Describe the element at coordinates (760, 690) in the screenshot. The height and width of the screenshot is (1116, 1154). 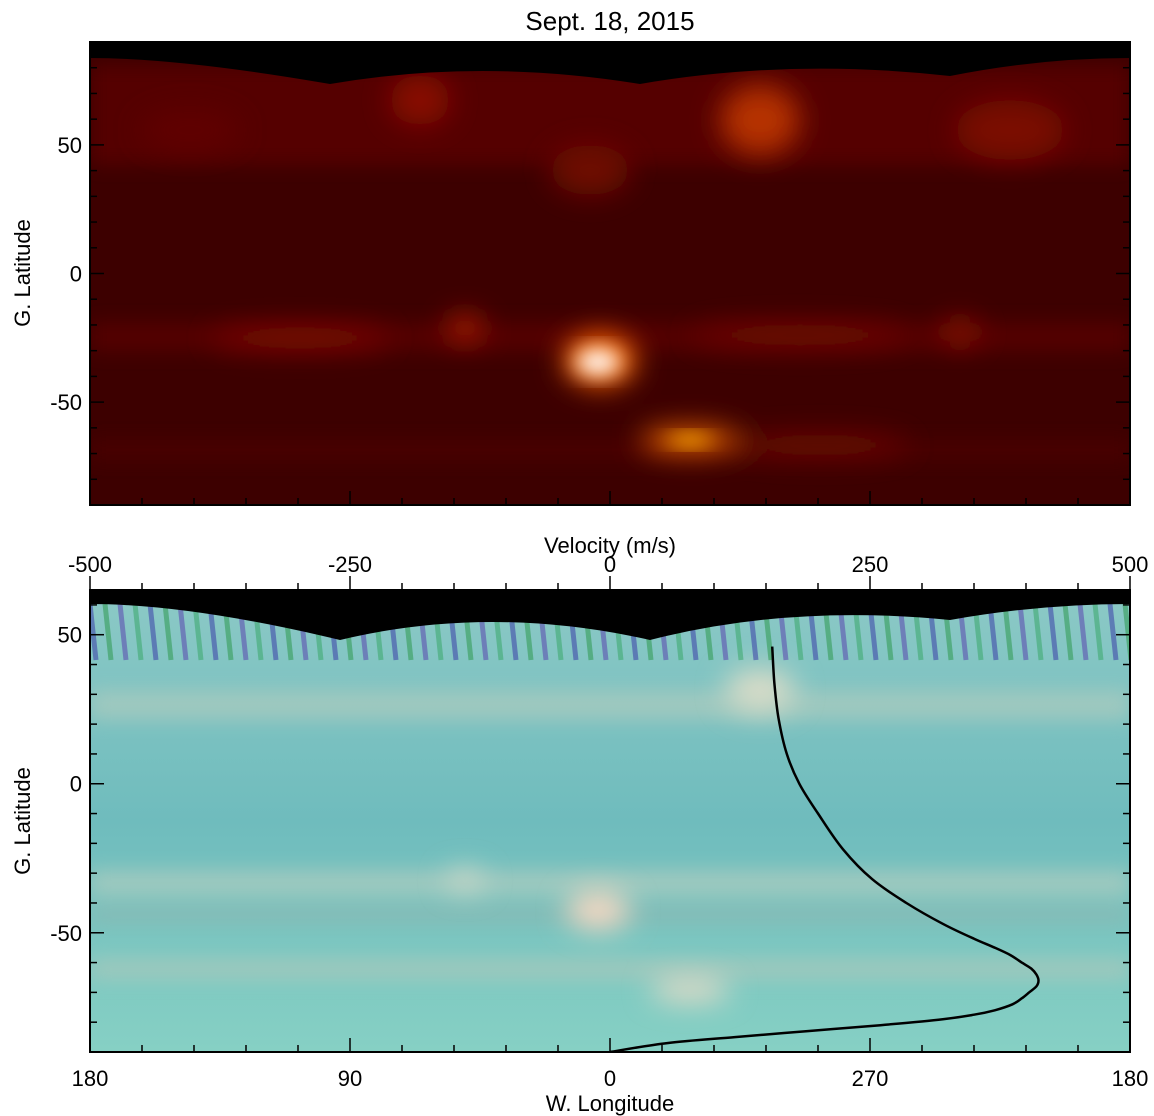
I see `pale-spot-north` at that location.